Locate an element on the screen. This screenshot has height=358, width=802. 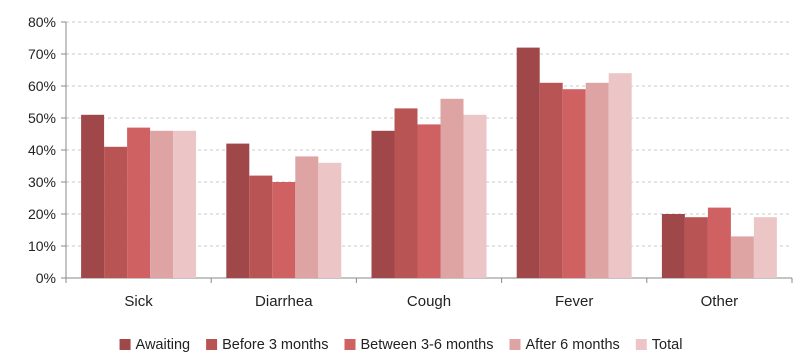
legend-item: After 6 months is located at coordinates (564, 345).